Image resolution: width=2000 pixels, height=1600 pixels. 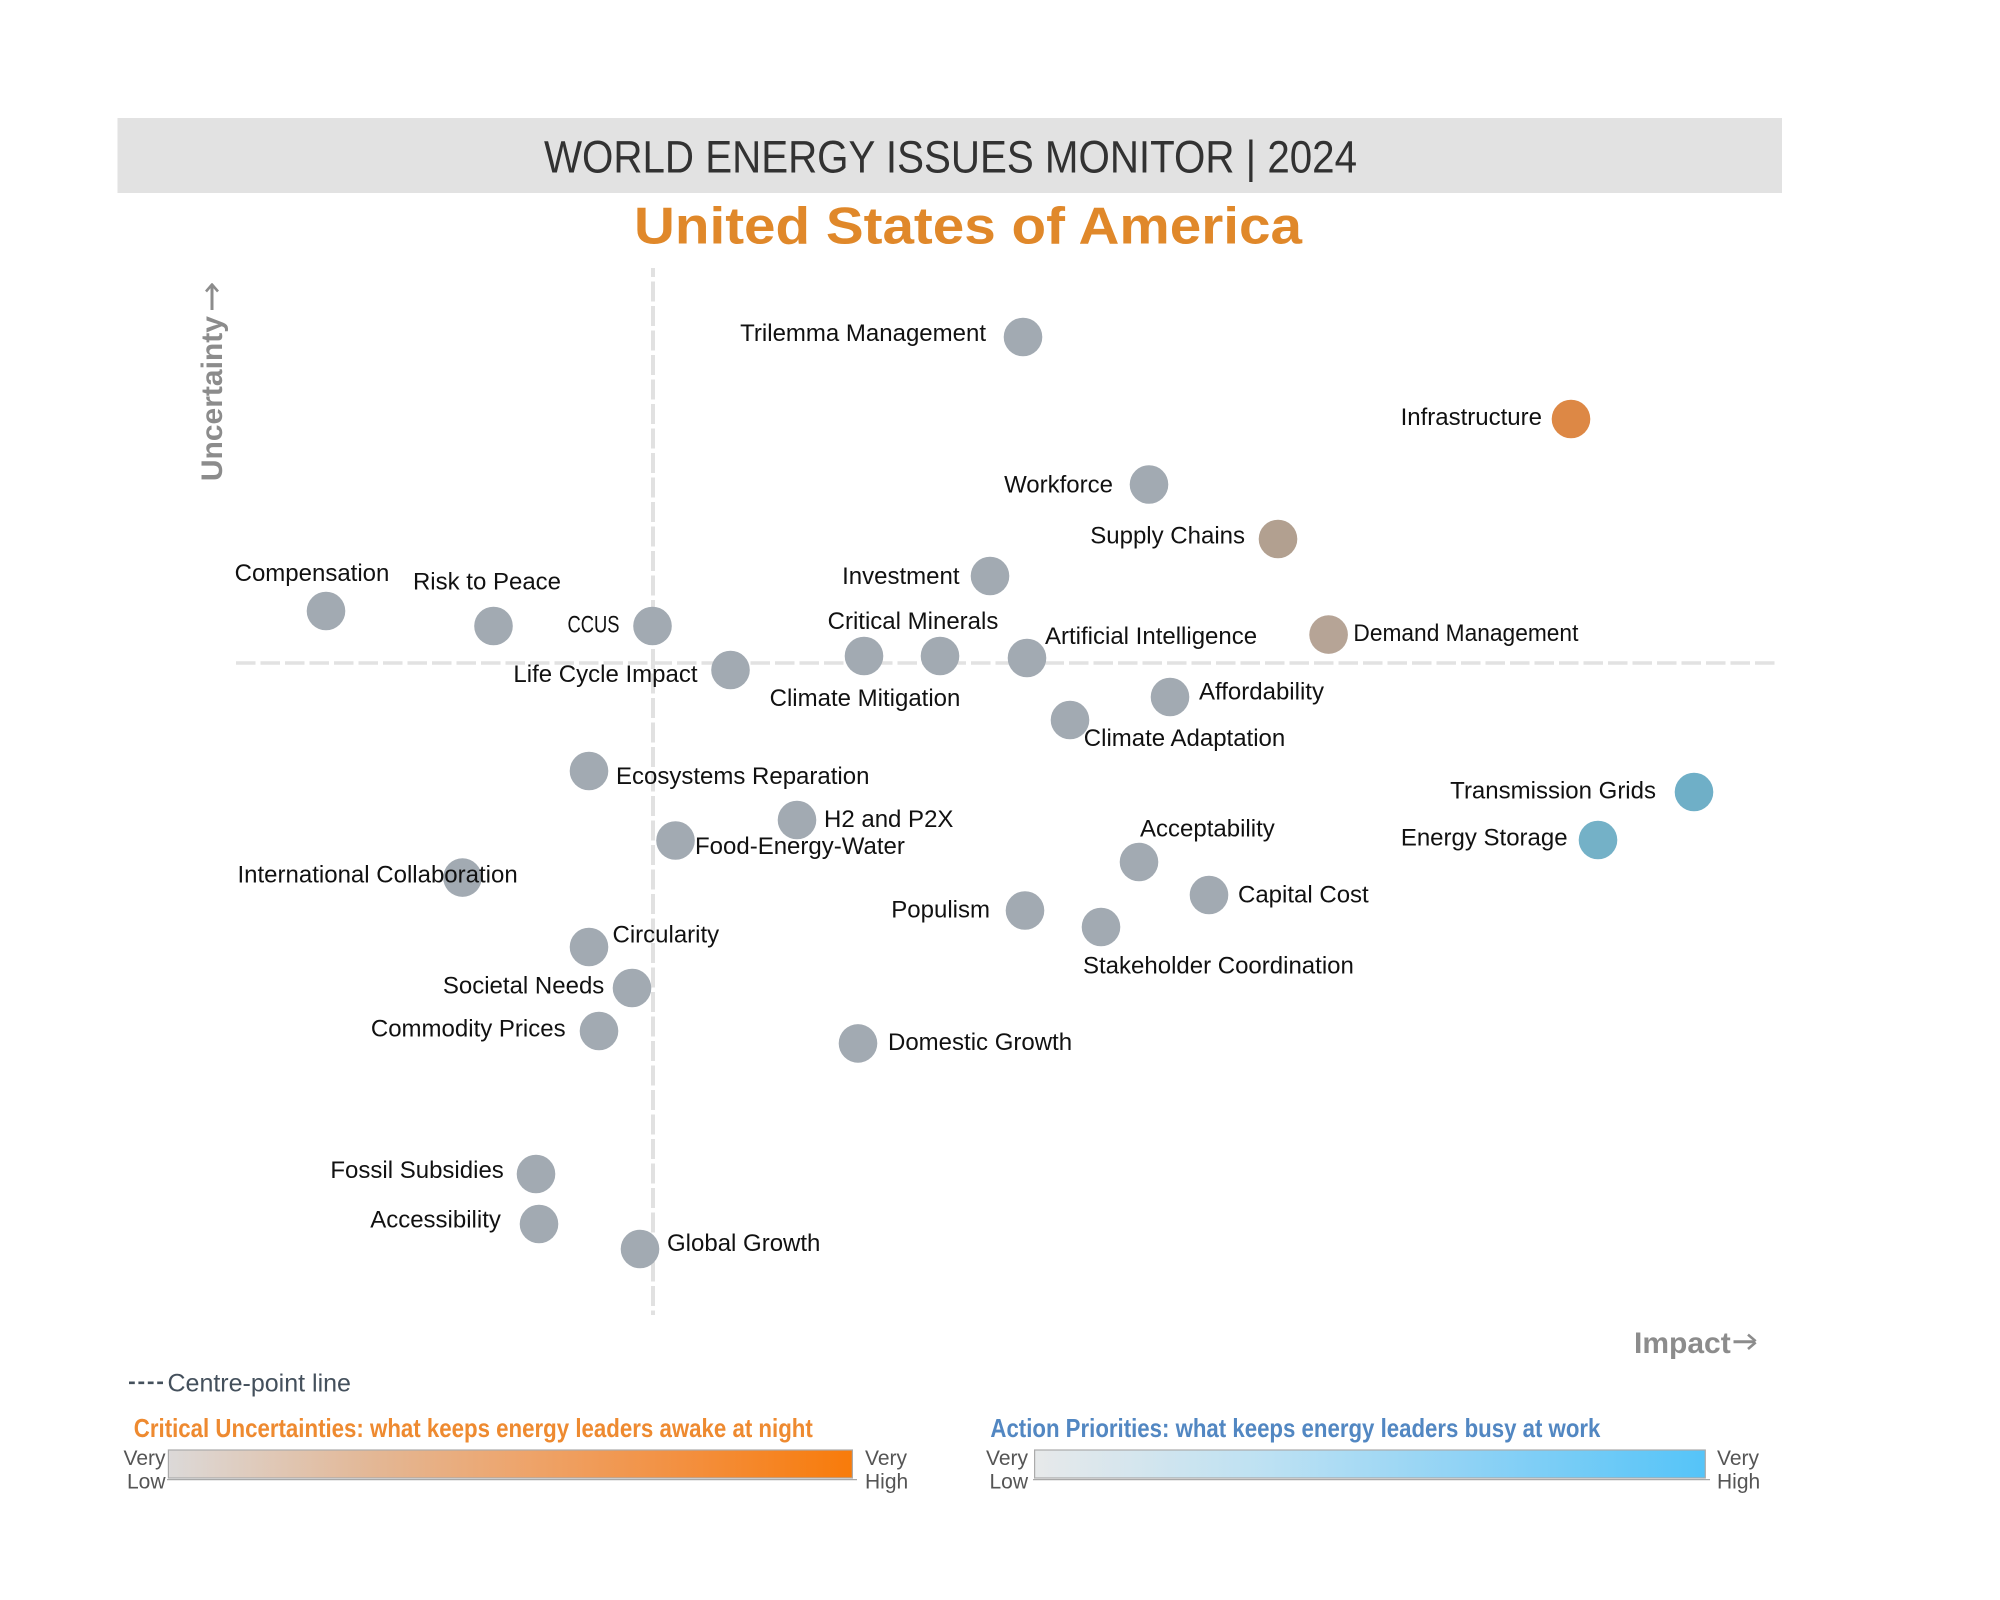 What do you see at coordinates (1471, 417) in the screenshot?
I see `svg-text: Infrastructure` at bounding box center [1471, 417].